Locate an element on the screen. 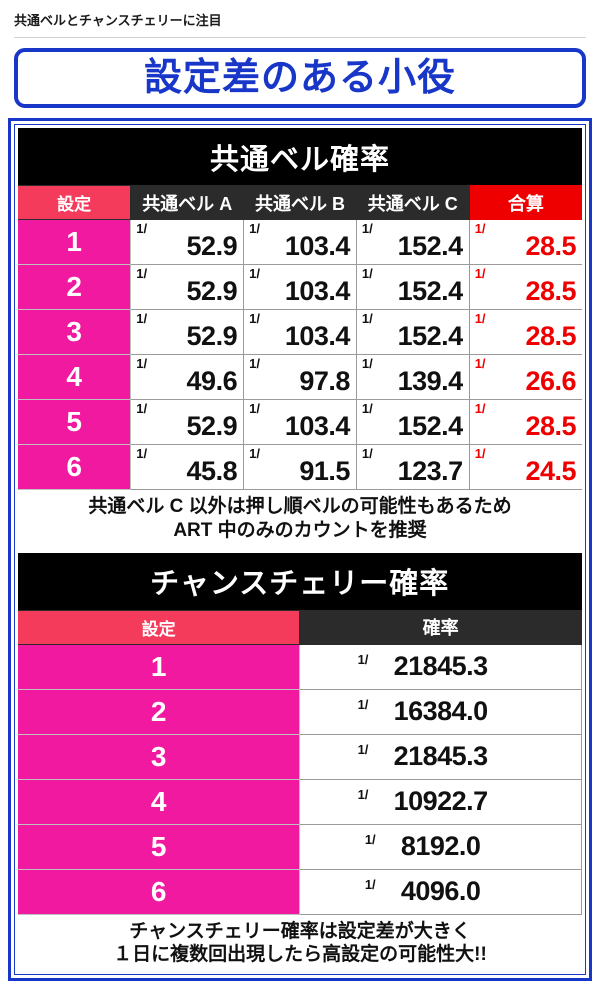 The image size is (600, 985). table-row: 3 1/52.9 1/103.4 1/152.4 1/28.5 is located at coordinates (300, 332).